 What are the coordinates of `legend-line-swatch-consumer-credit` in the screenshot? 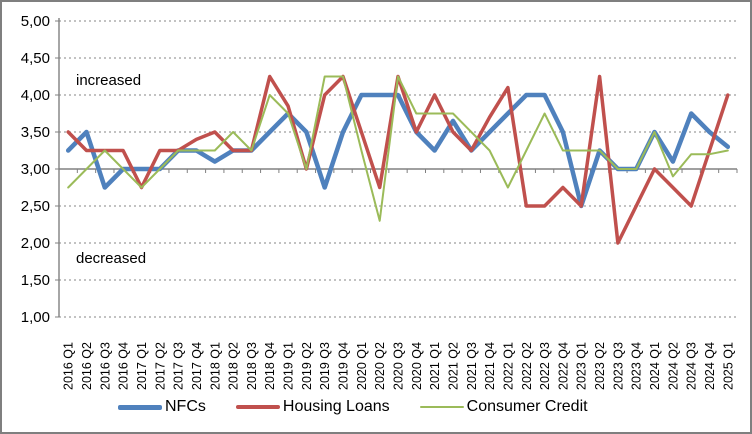 It's located at (441, 407).